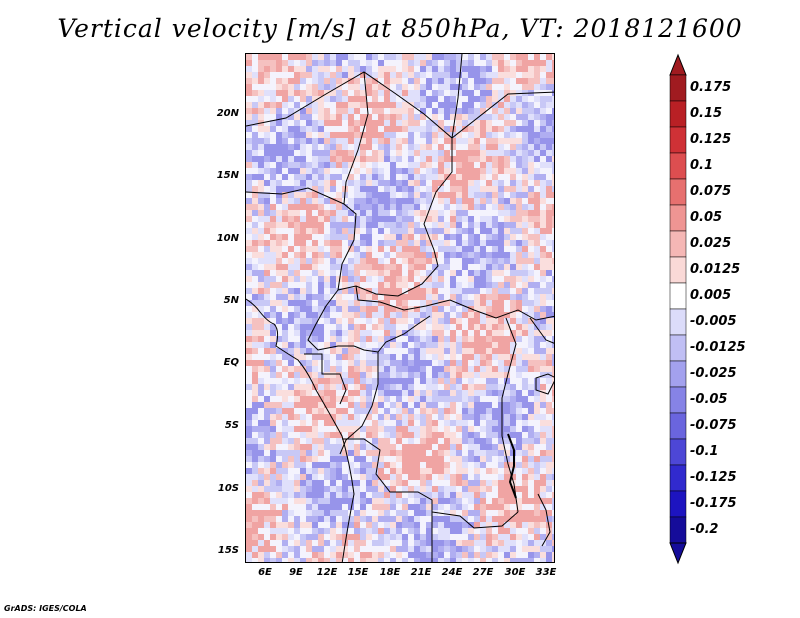 The height and width of the screenshot is (618, 800). What do you see at coordinates (678, 452) in the screenshot?
I see `colorbar-segment` at bounding box center [678, 452].